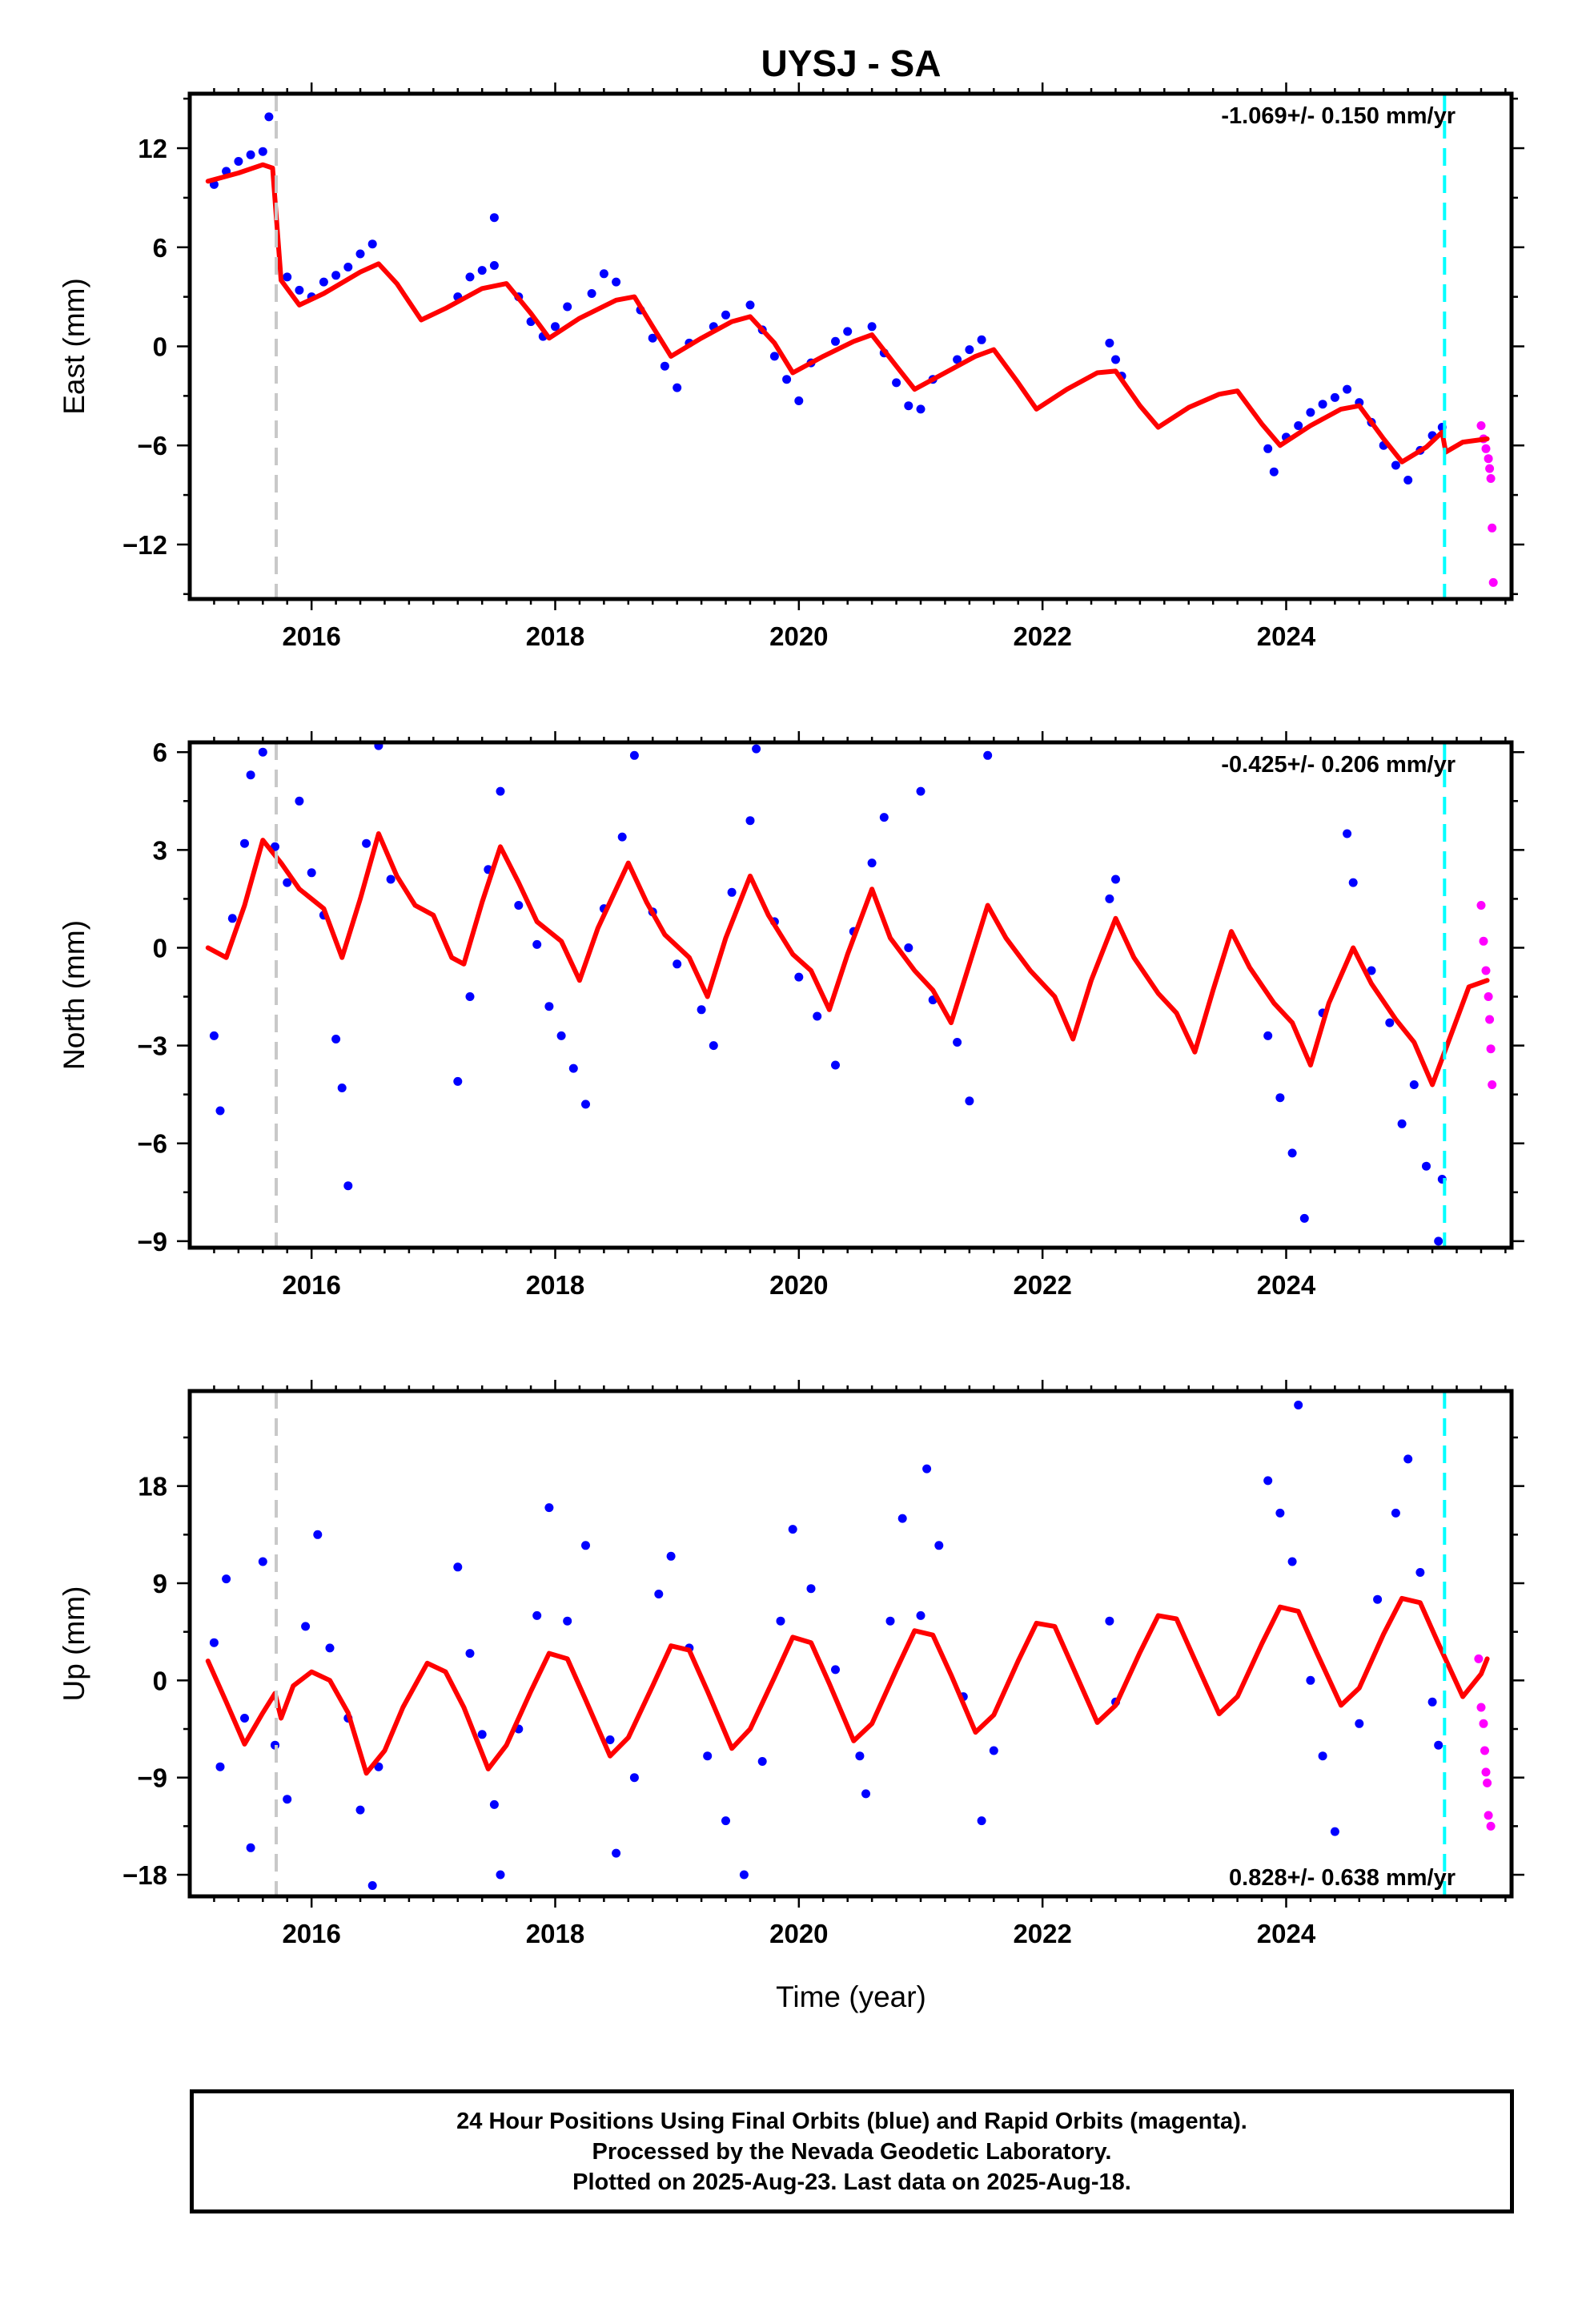 This screenshot has width=1582, height=2324. I want to click on x-tick-label: 2018, so click(555, 1934).